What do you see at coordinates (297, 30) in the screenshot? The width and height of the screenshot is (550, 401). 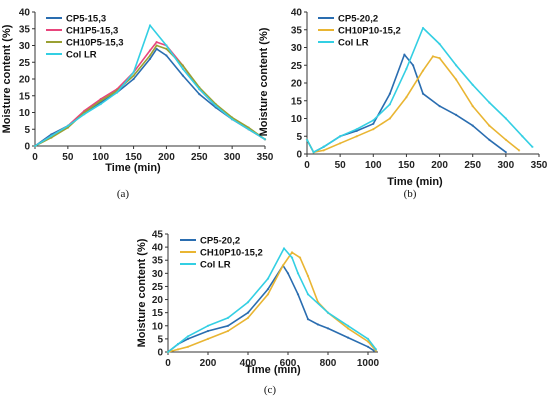 I see `y-tick-label: 35` at bounding box center [297, 30].